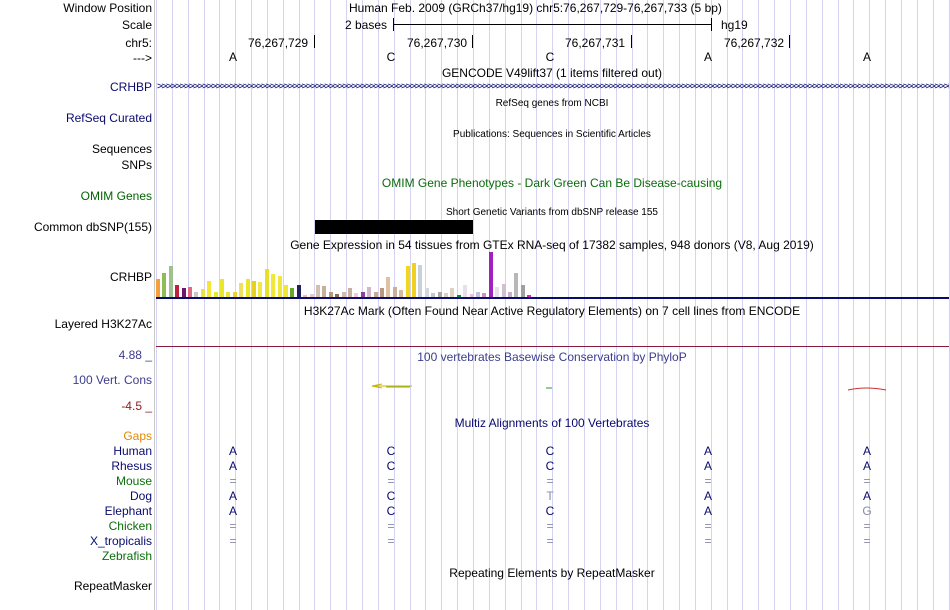 Image resolution: width=950 pixels, height=610 pixels. What do you see at coordinates (595, 43) in the screenshot?
I see `coord-3: 76,267,731` at bounding box center [595, 43].